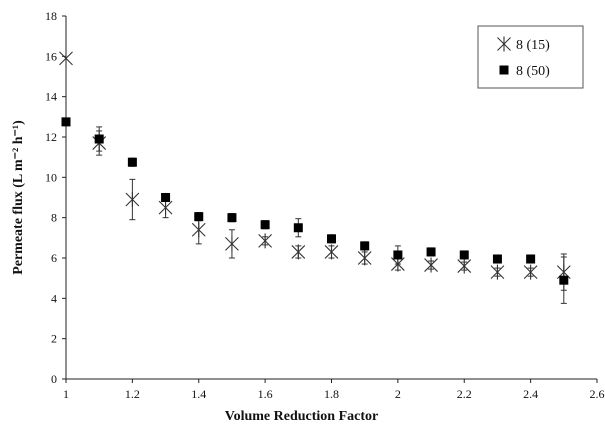 This screenshot has width=605, height=427. Describe the element at coordinates (530, 394) in the screenshot. I see `x-tick-label: 2.4` at that location.